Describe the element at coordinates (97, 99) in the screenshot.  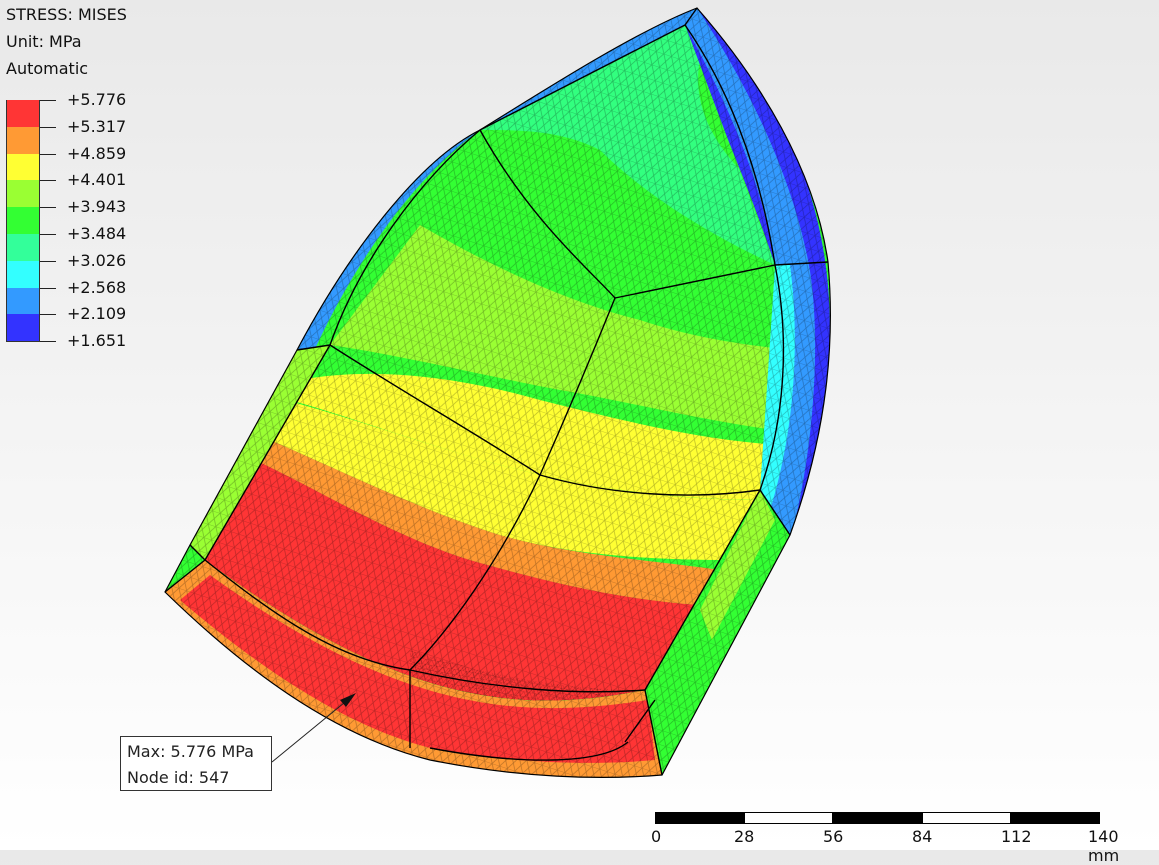
I see `legend-value: +5.776` at that location.